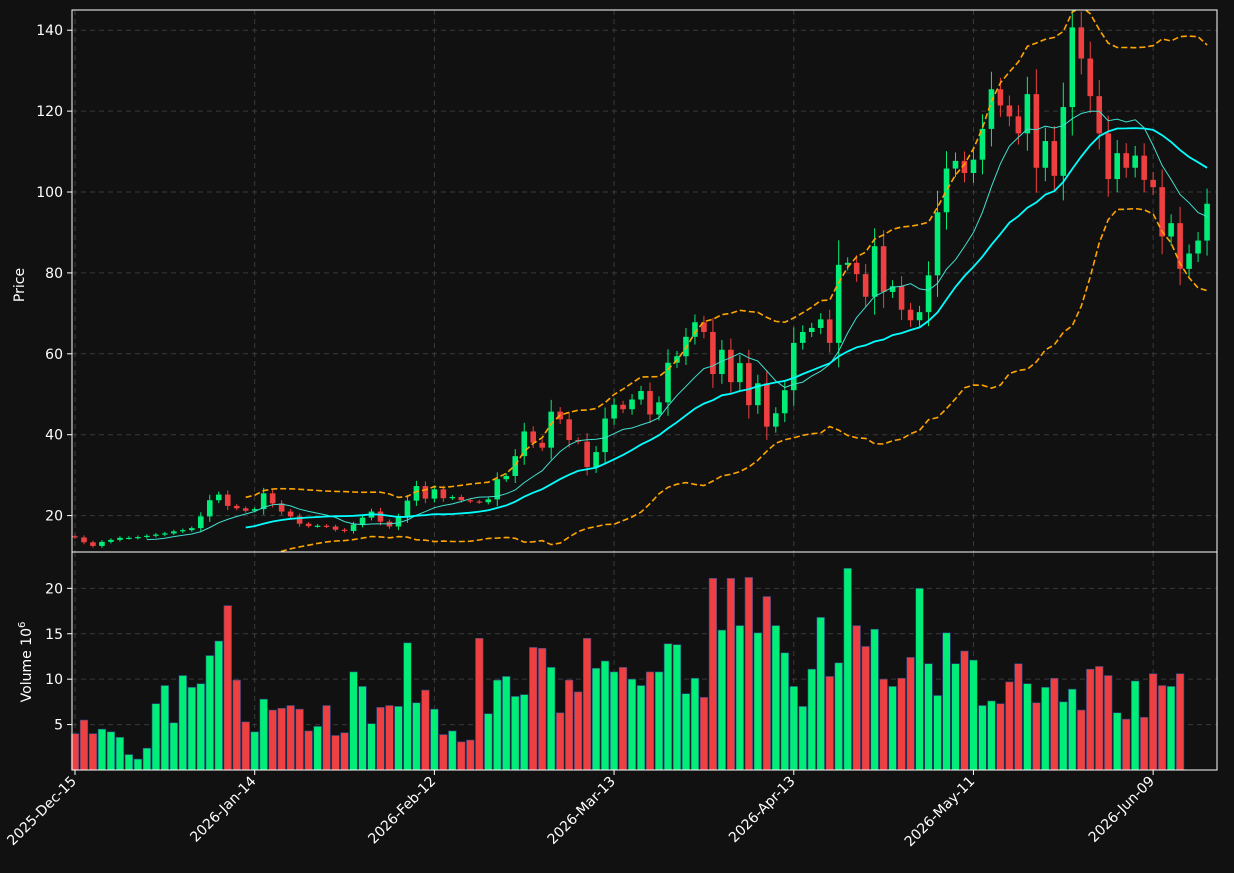 Image resolution: width=1234 pixels, height=873 pixels. What do you see at coordinates (54, 680) in the screenshot?
I see `volume-tick-label: 10` at bounding box center [54, 680].